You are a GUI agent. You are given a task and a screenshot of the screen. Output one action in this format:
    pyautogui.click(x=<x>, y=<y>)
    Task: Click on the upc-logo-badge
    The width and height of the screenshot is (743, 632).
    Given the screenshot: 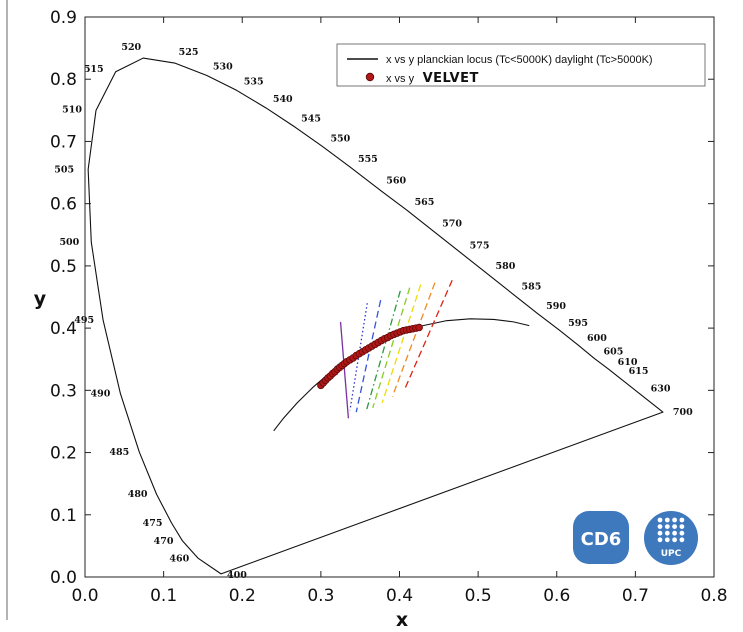 What is the action you would take?
    pyautogui.click(x=671, y=538)
    